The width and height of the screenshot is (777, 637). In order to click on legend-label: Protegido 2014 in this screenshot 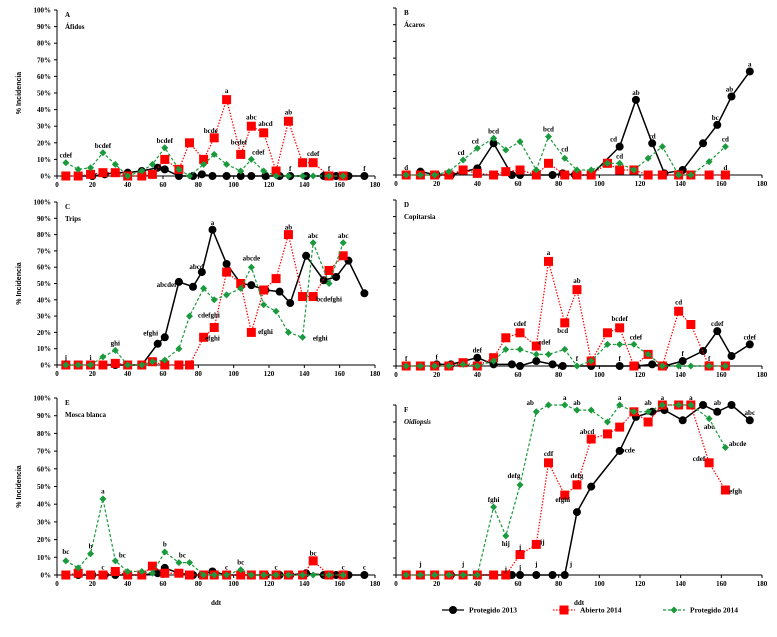, I will do `click(714, 610)`.